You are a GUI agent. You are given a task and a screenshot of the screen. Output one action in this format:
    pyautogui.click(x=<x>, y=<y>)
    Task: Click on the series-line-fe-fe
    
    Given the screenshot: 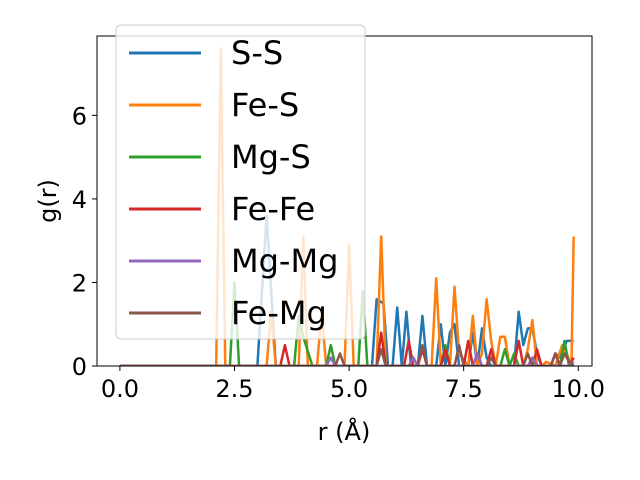 What is the action you would take?
    pyautogui.click(x=347, y=348)
    